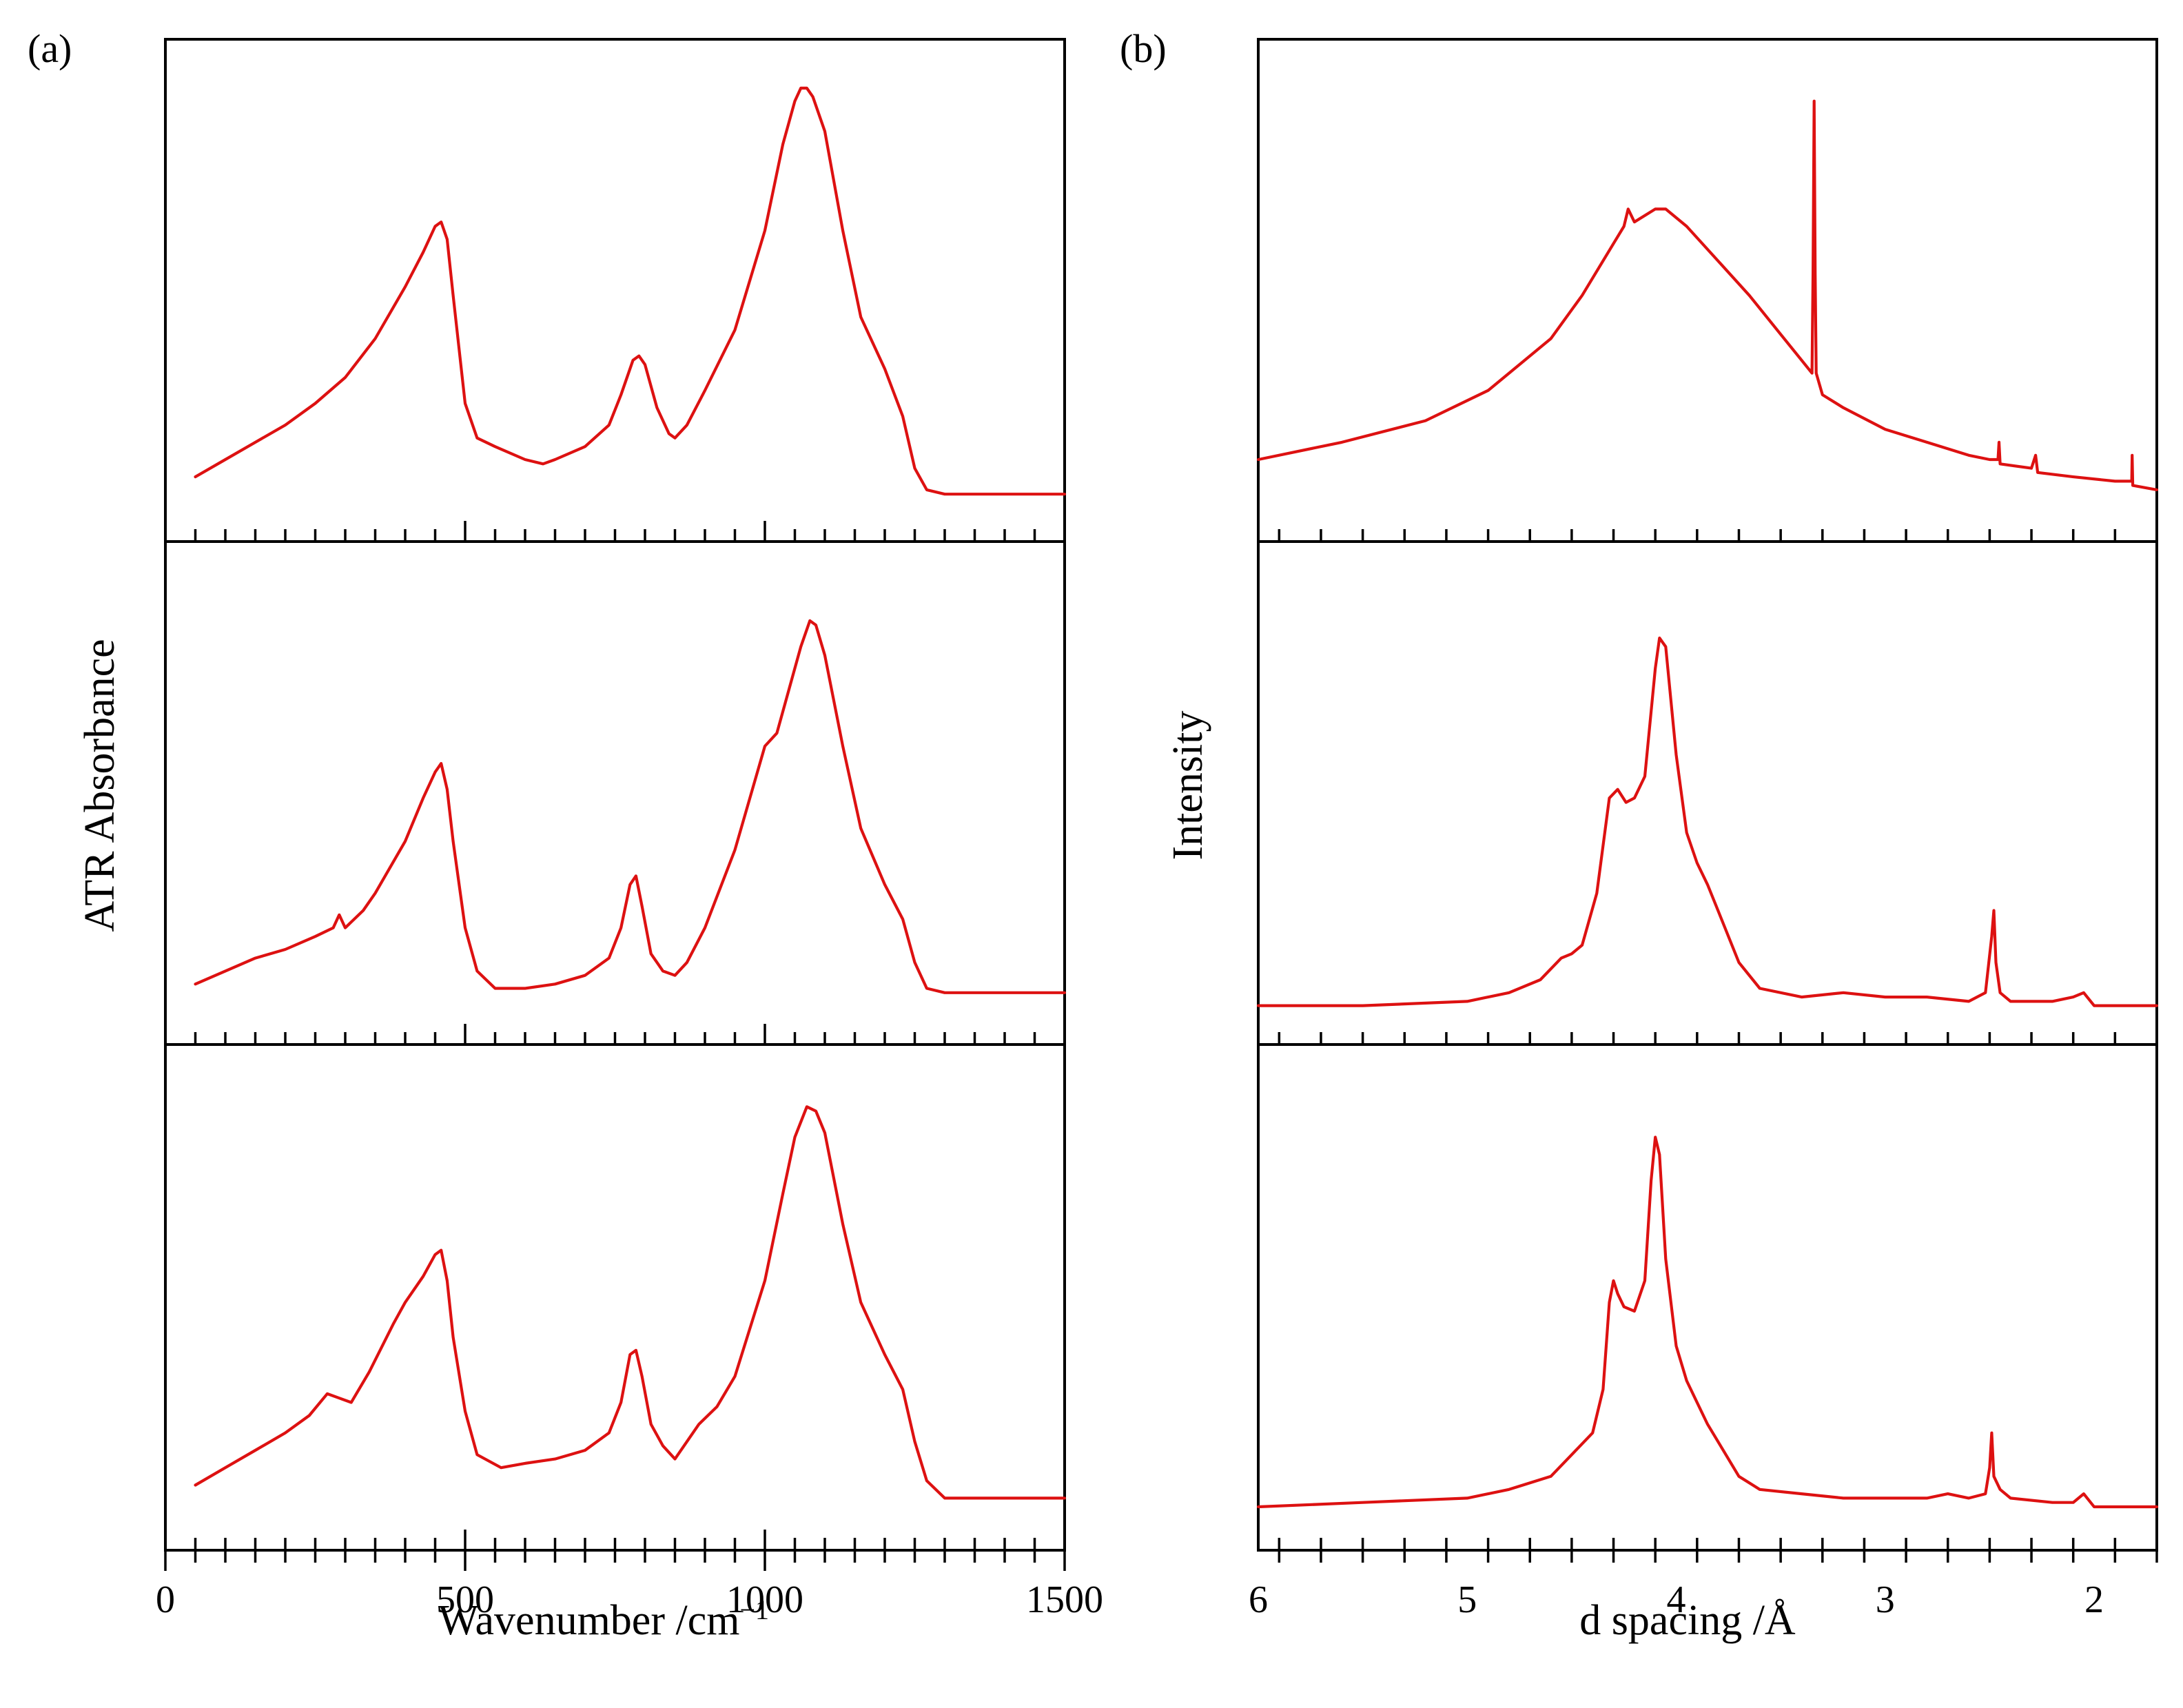 The height and width of the screenshot is (1708, 2183). What do you see at coordinates (630, 1586) in the screenshot?
I see `panel-a-x-axis: 0 500 1000 1500` at bounding box center [630, 1586].